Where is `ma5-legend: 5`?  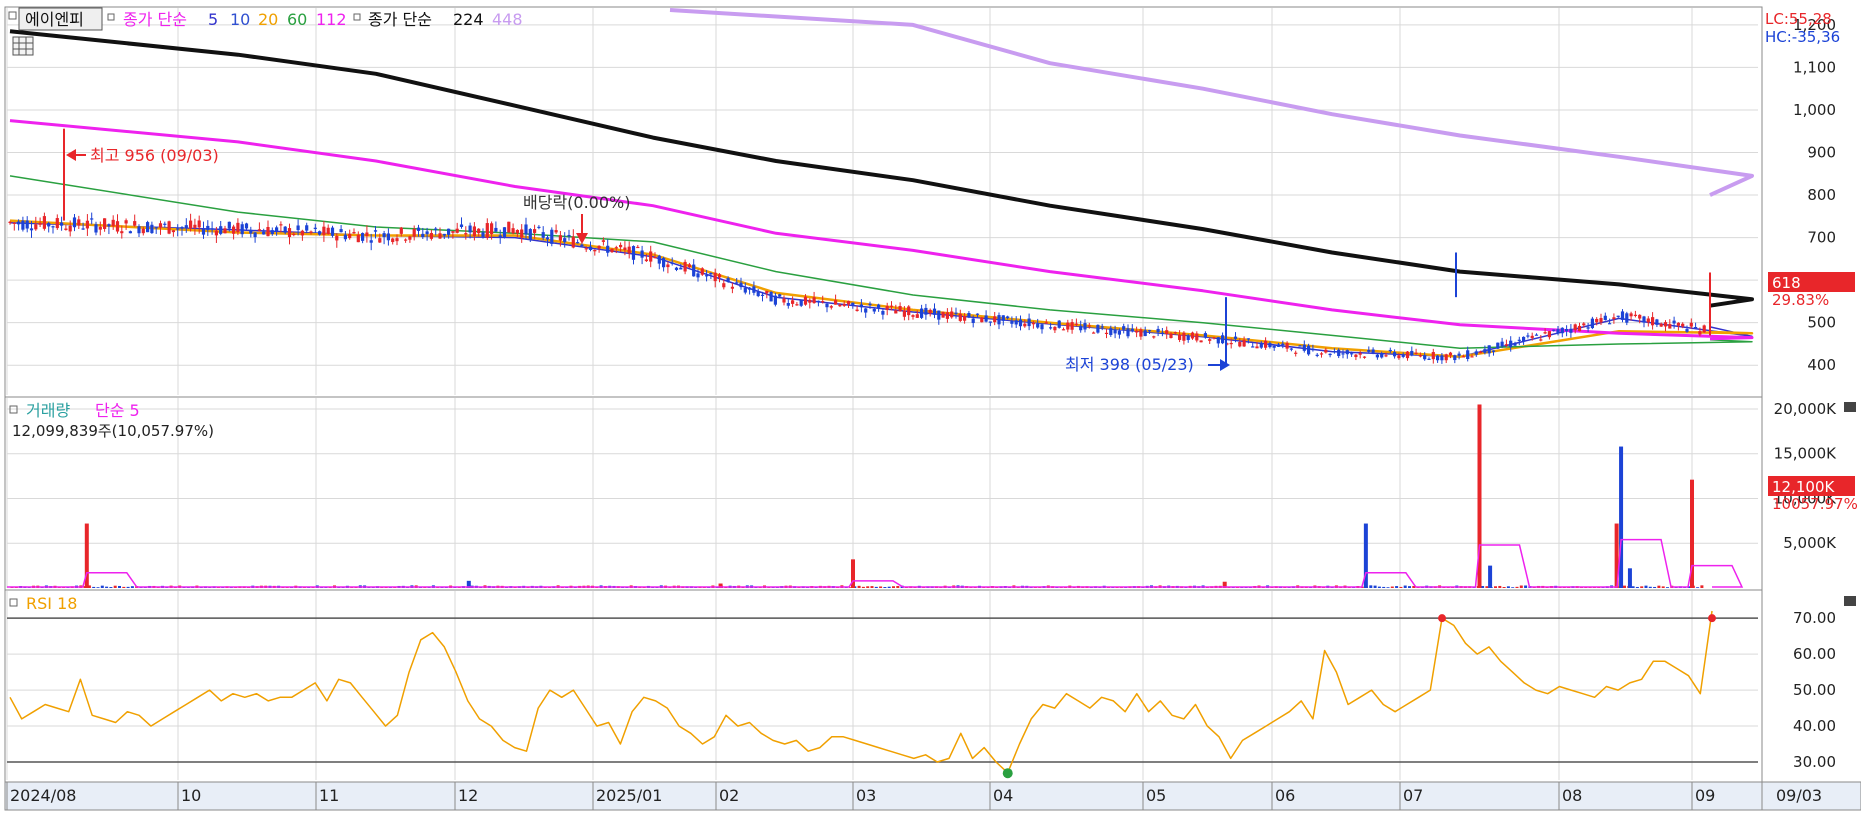
ma5-legend: 5 is located at coordinates (213, 19).